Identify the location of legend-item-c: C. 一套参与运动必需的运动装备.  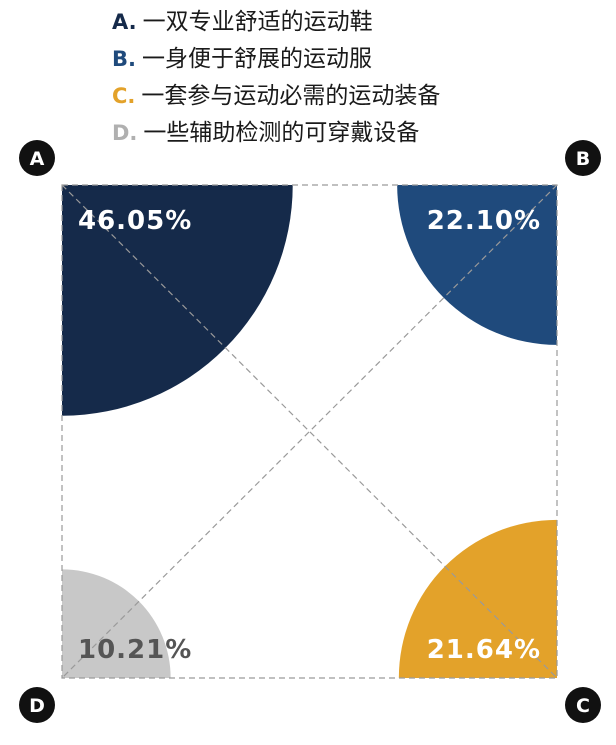
(276, 96).